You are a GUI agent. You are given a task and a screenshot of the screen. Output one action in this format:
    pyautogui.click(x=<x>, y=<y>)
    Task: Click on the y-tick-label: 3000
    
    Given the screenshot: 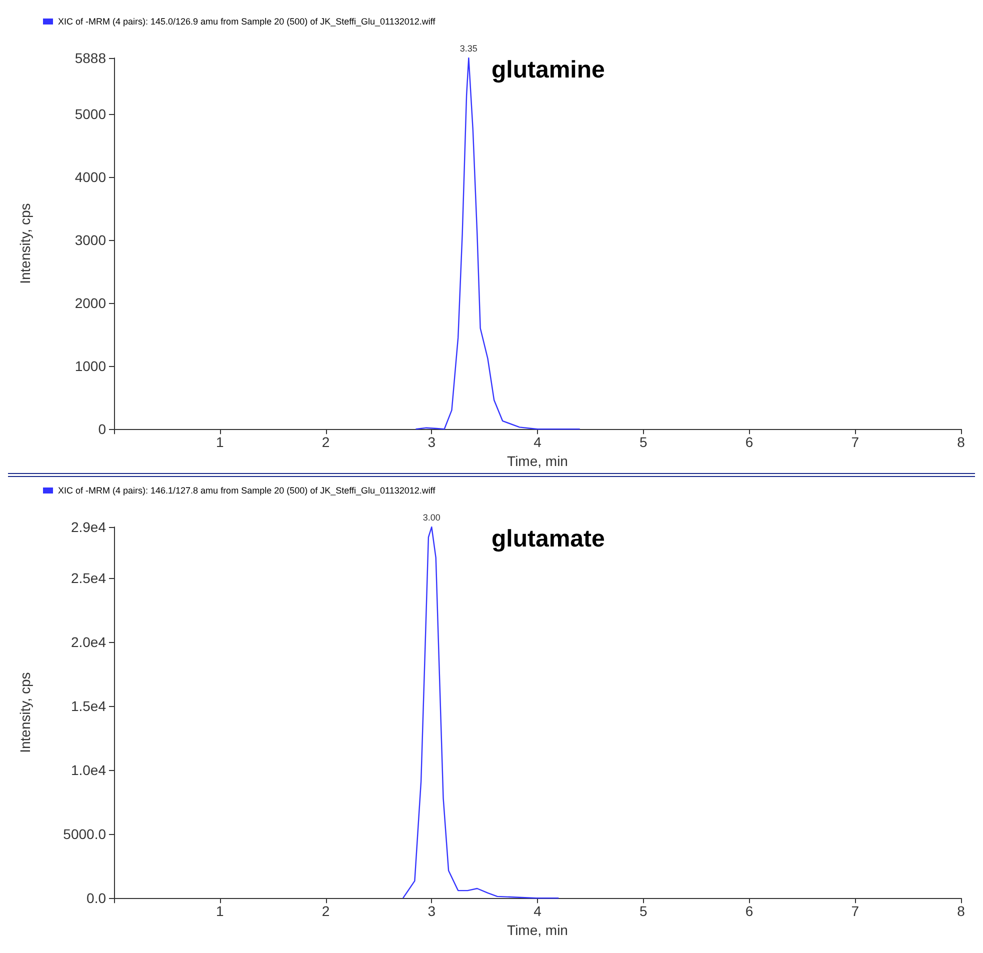 What is the action you would take?
    pyautogui.click(x=90, y=240)
    